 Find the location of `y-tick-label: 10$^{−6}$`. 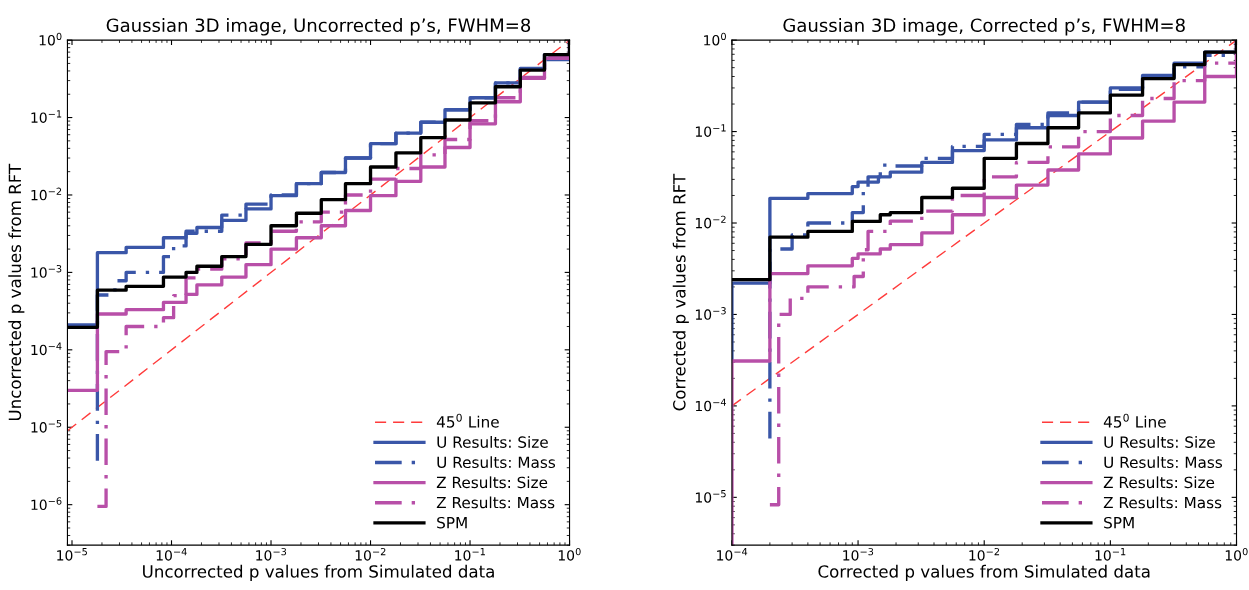

y-tick-label: 10$^{−6}$ is located at coordinates (46, 504).